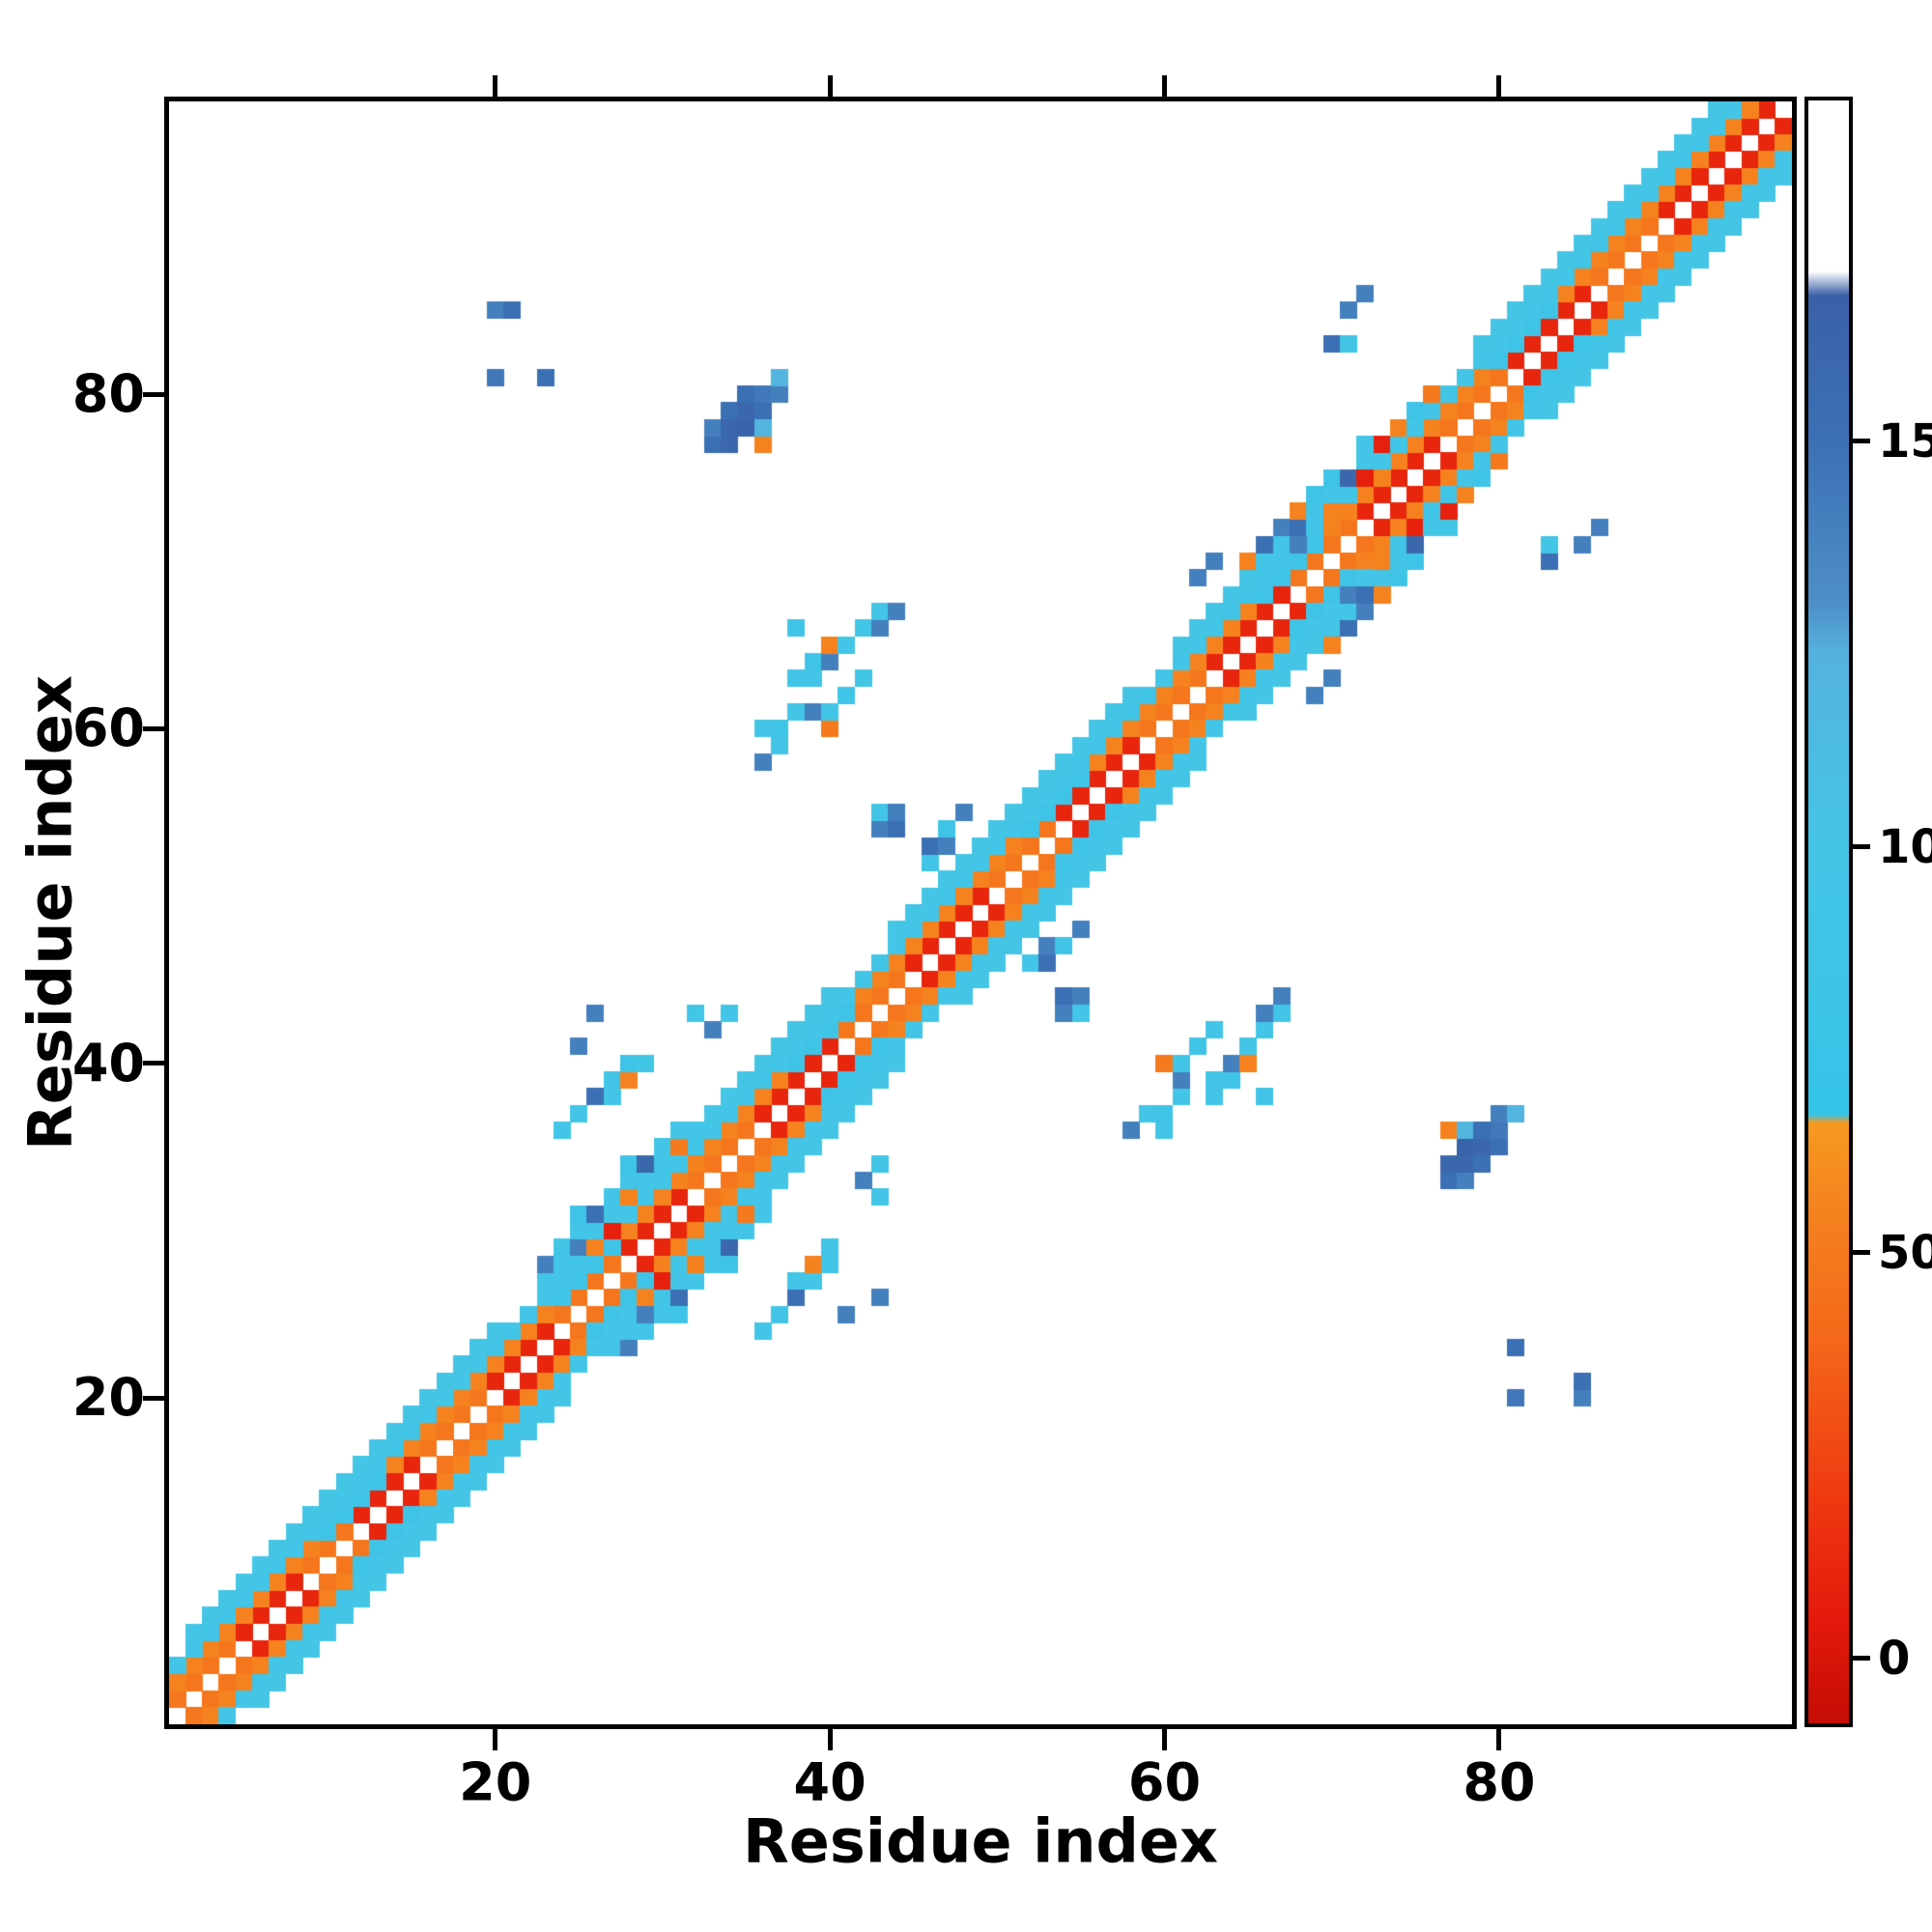 This screenshot has width=1932, height=1932. What do you see at coordinates (1499, 1782) in the screenshot?
I see `x-tick-label: 80` at bounding box center [1499, 1782].